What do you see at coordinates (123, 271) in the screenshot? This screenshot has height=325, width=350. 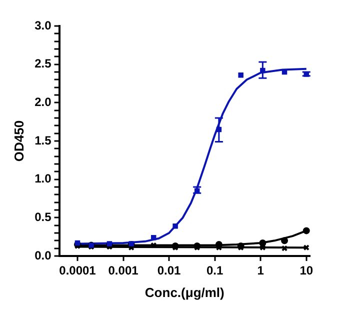 I see `x-tick-label: 0.001` at bounding box center [123, 271].